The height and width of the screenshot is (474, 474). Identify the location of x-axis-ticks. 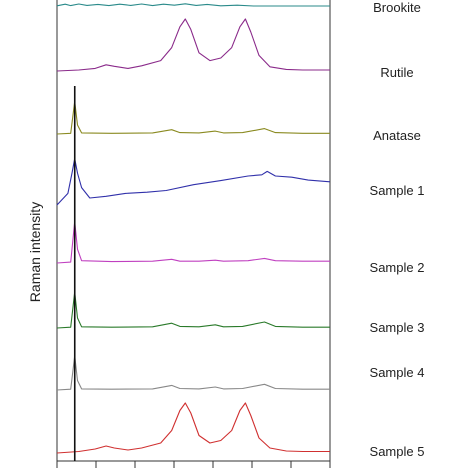
(193, 464).